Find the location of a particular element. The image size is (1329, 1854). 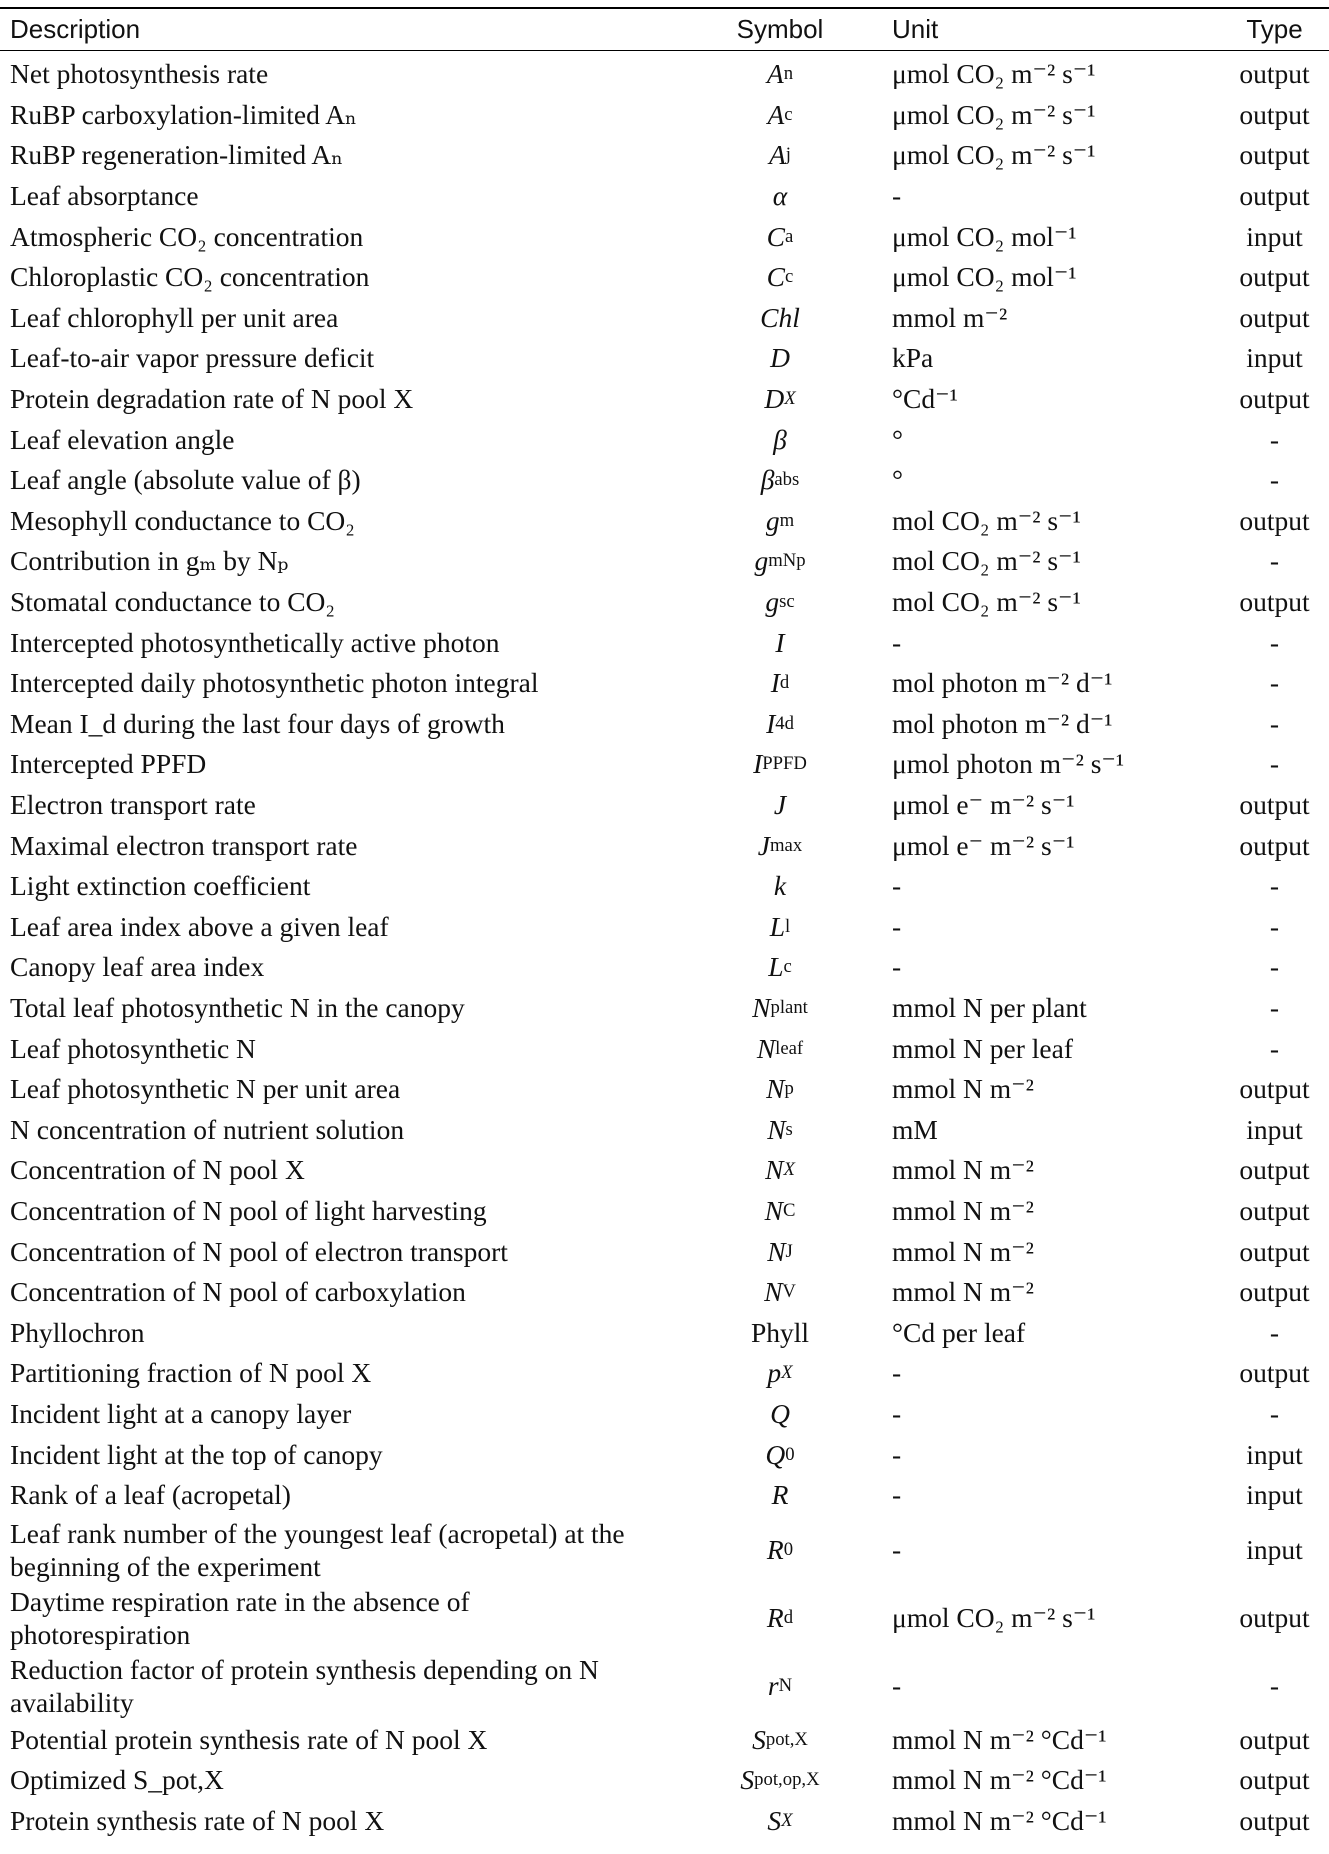

row-description: Net photosynthesis rate is located at coordinates (139, 74).